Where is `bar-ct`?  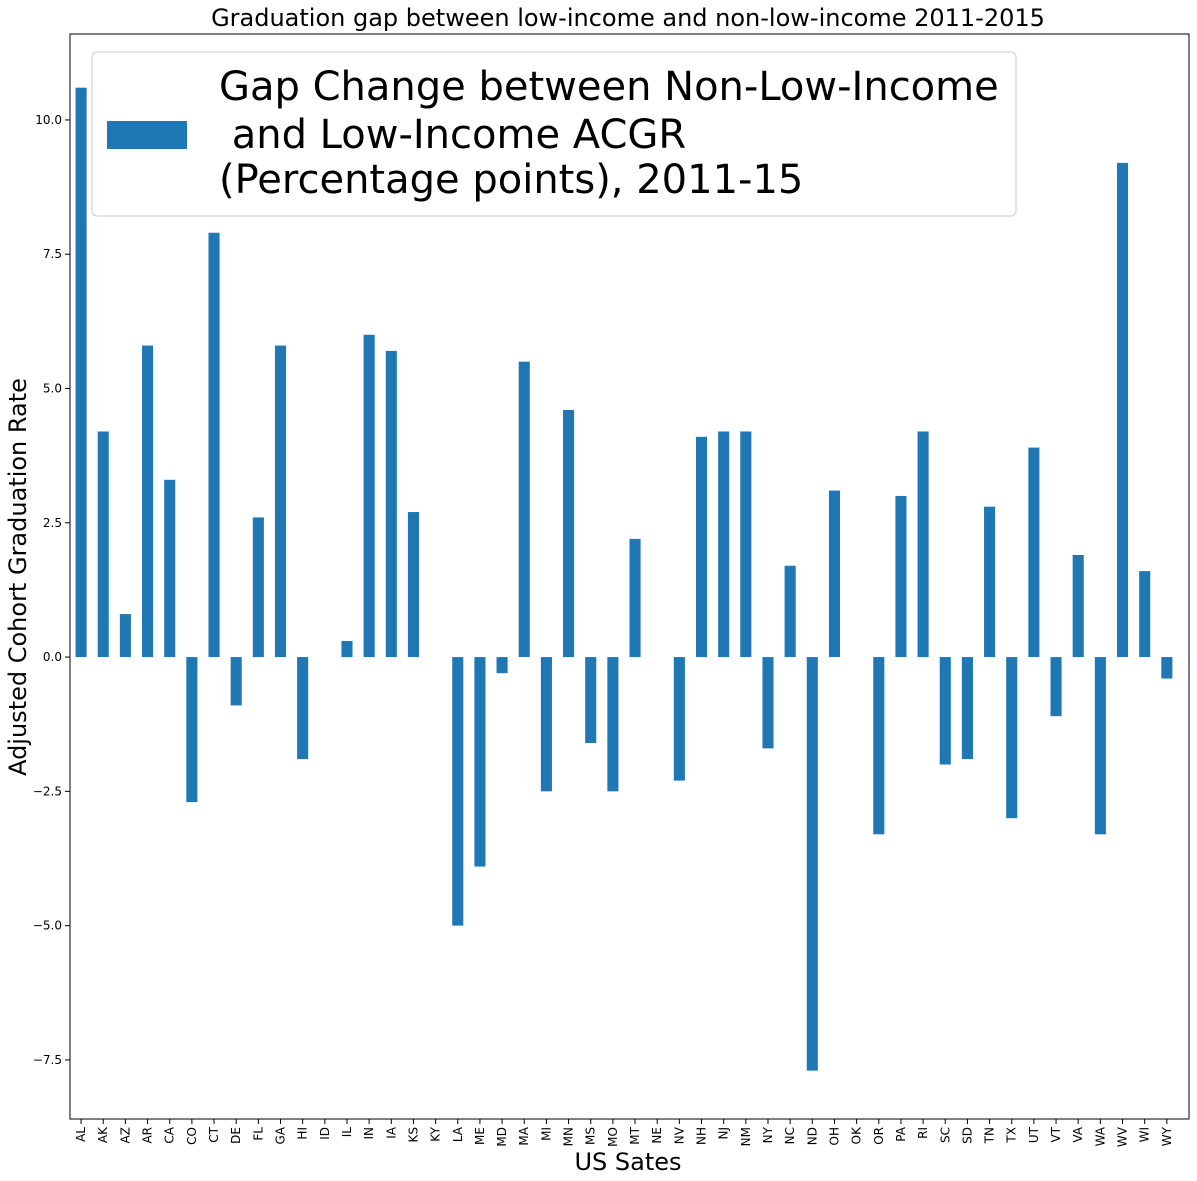 bar-ct is located at coordinates (214, 445).